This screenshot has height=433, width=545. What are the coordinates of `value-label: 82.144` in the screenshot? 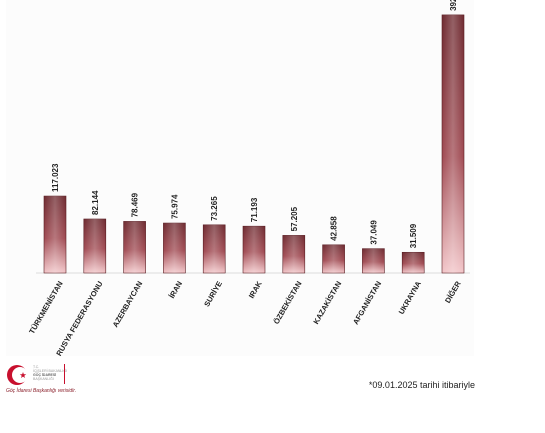 It's located at (95, 202).